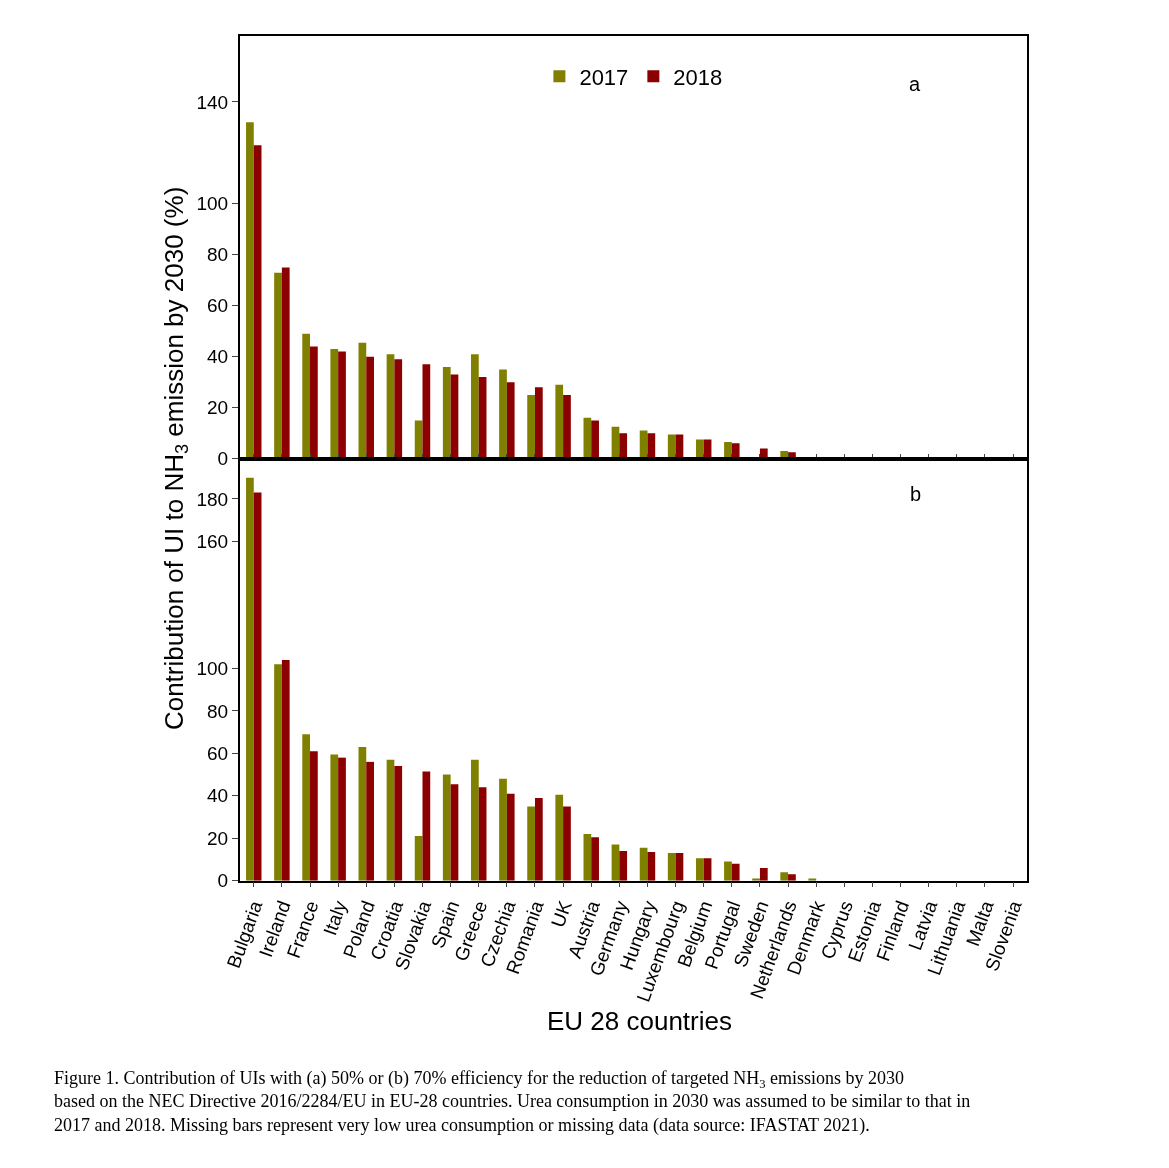 The width and height of the screenshot is (1169, 1168). Describe the element at coordinates (916, 494) in the screenshot. I see `annotation: b` at that location.